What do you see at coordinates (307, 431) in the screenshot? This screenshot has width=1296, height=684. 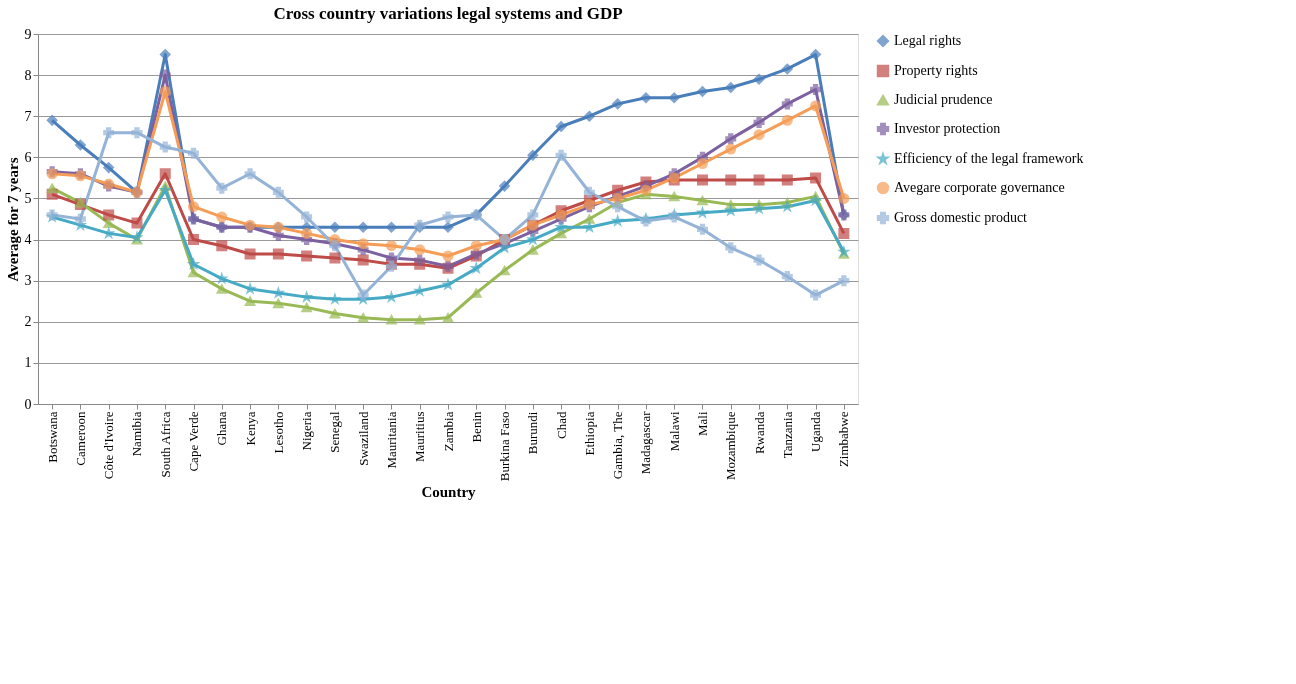 I see `x-tick-label: Nigeria` at bounding box center [307, 431].